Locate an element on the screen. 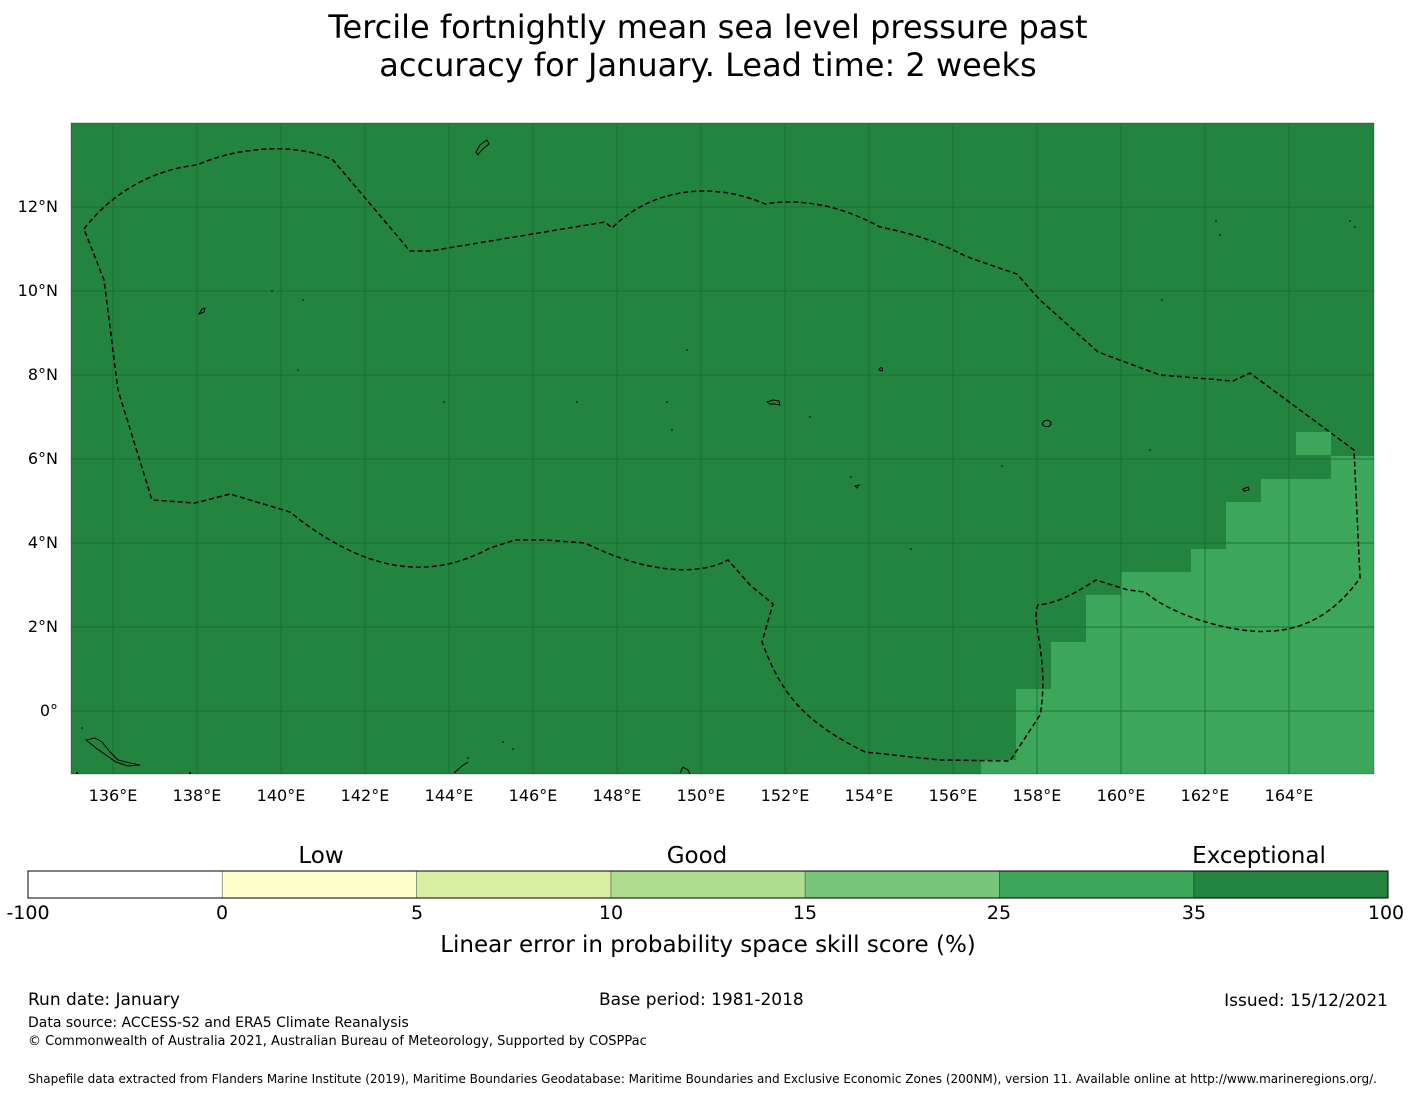 The width and height of the screenshot is (1416, 1095). colorbar-category-low: Low is located at coordinates (321, 856).